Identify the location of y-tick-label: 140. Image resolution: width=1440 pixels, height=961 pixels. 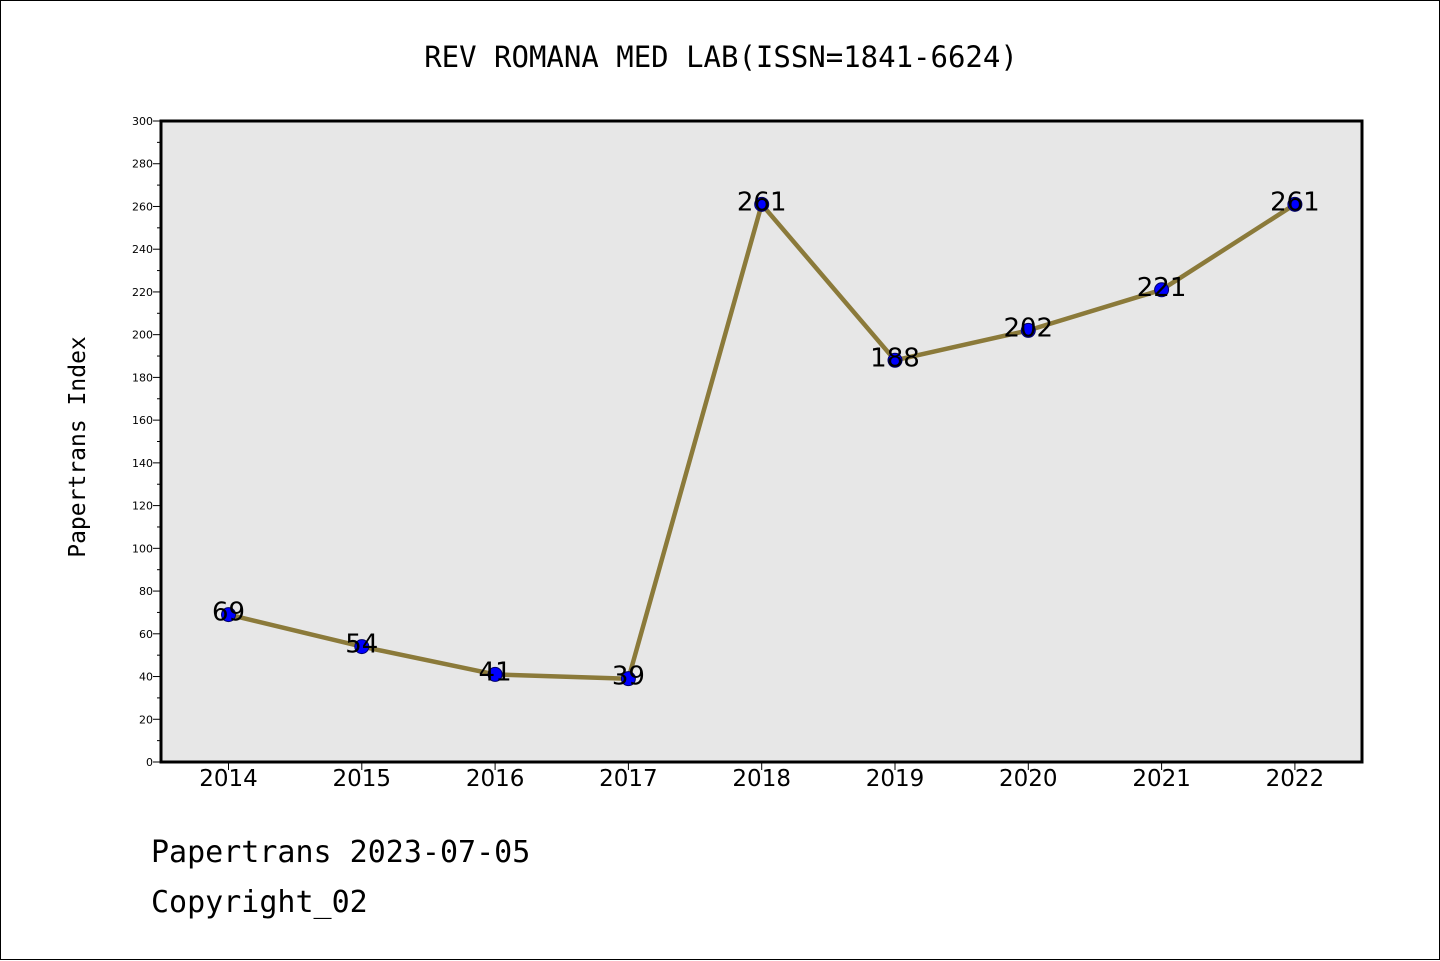
(142, 463).